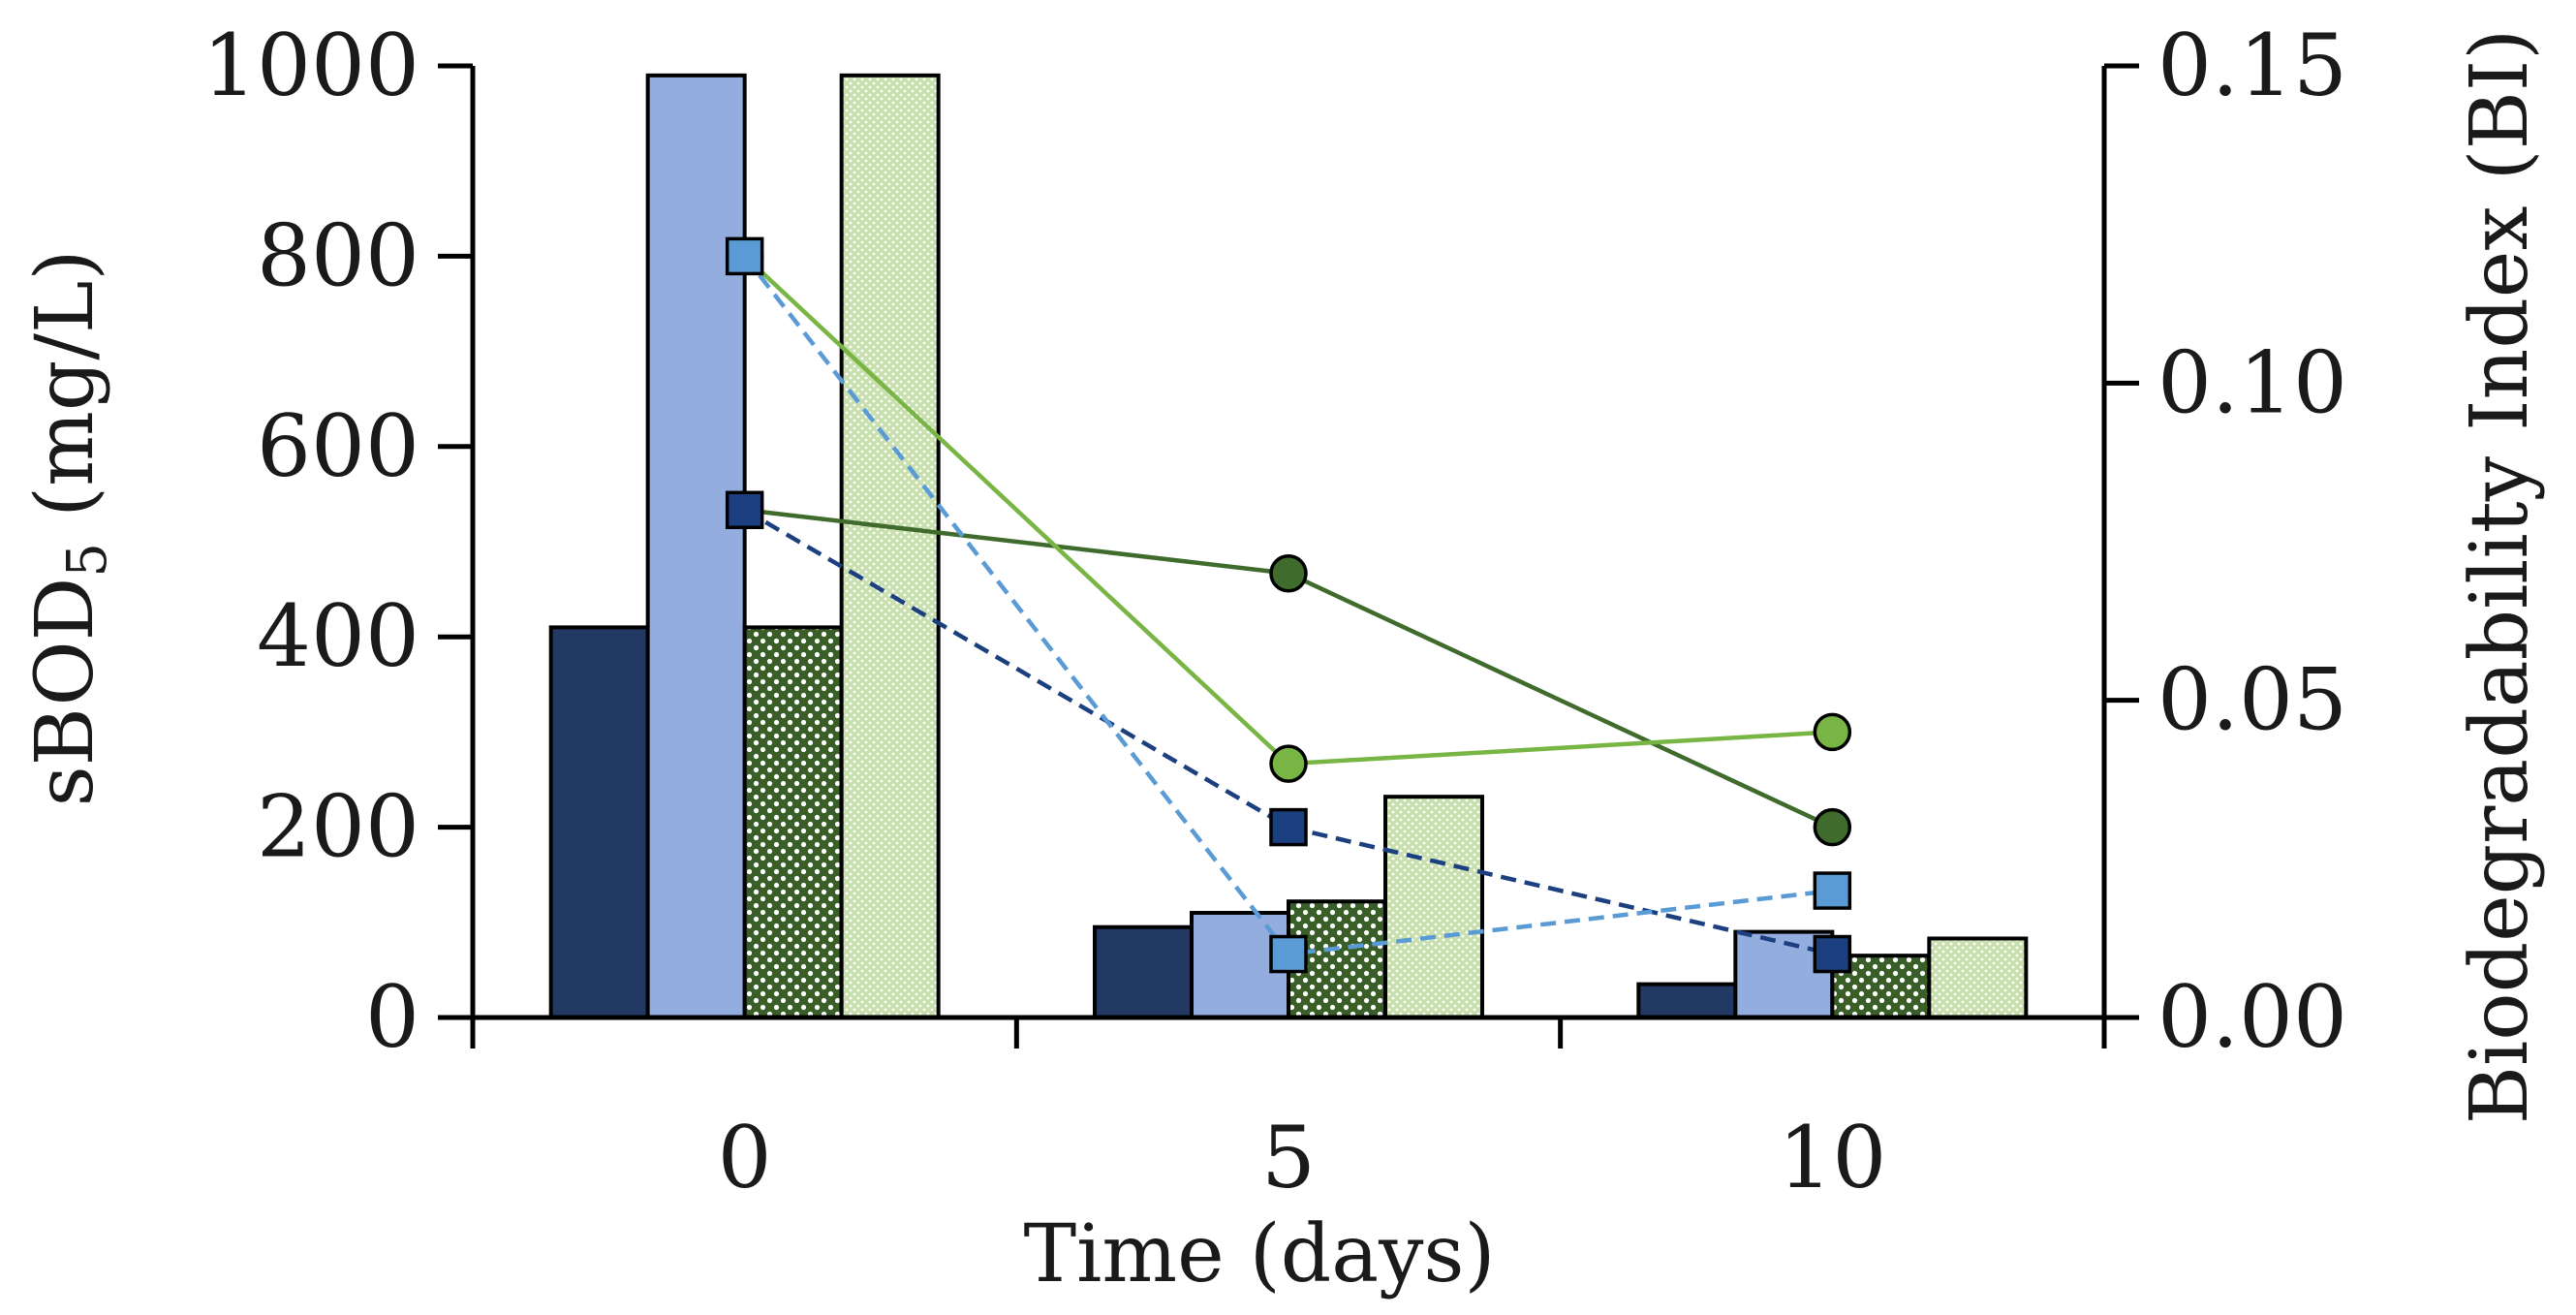 The image size is (2576, 1315). What do you see at coordinates (338, 827) in the screenshot?
I see `y-tick-label-200: 200` at bounding box center [338, 827].